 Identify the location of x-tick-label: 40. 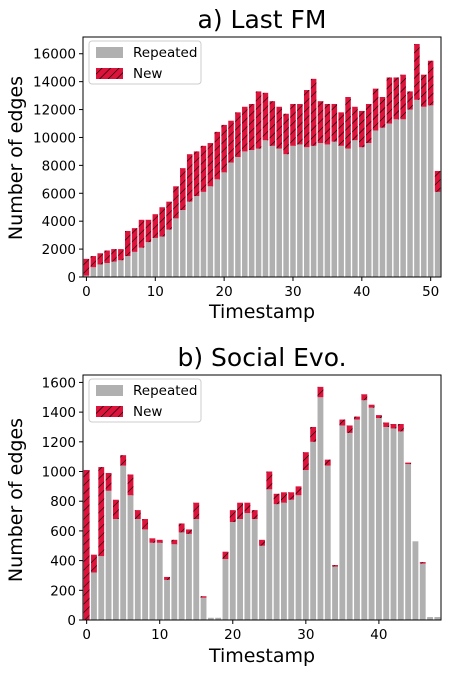
(361, 292).